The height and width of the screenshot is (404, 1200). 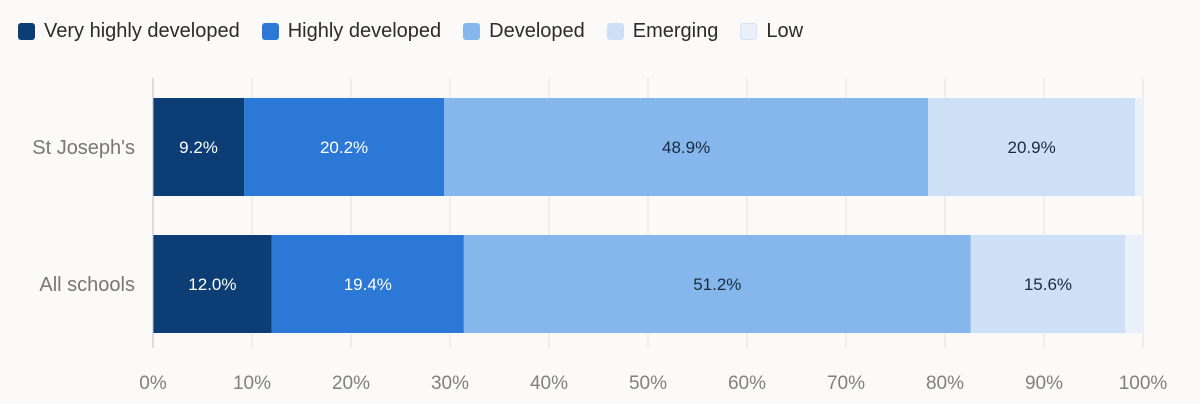 I want to click on bar-segment-developed-st-joseph-s, so click(x=686, y=147).